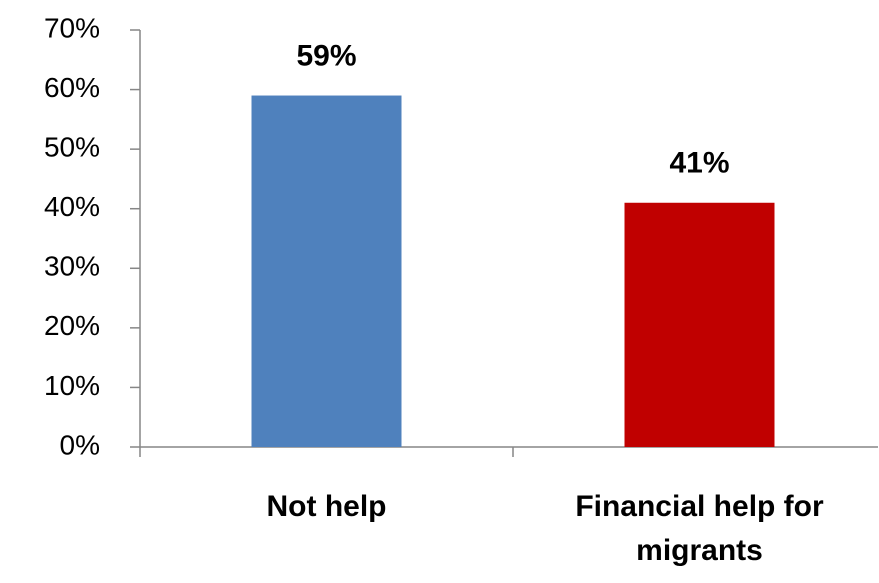 The image size is (879, 583). I want to click on x-tick-label: Not help, so click(326, 506).